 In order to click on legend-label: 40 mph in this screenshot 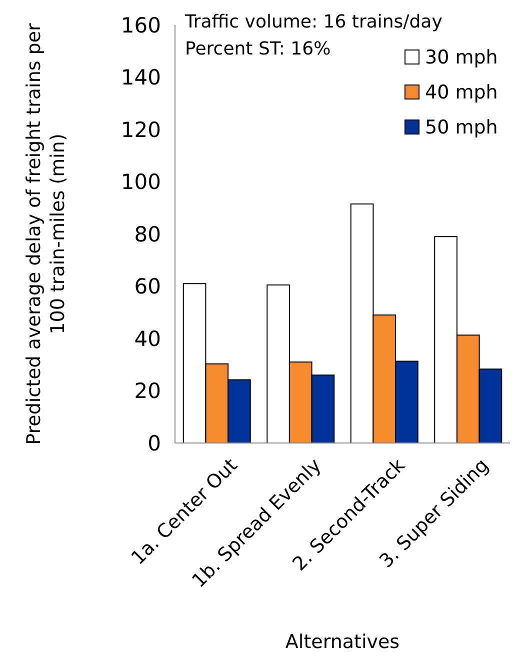, I will do `click(461, 93)`.